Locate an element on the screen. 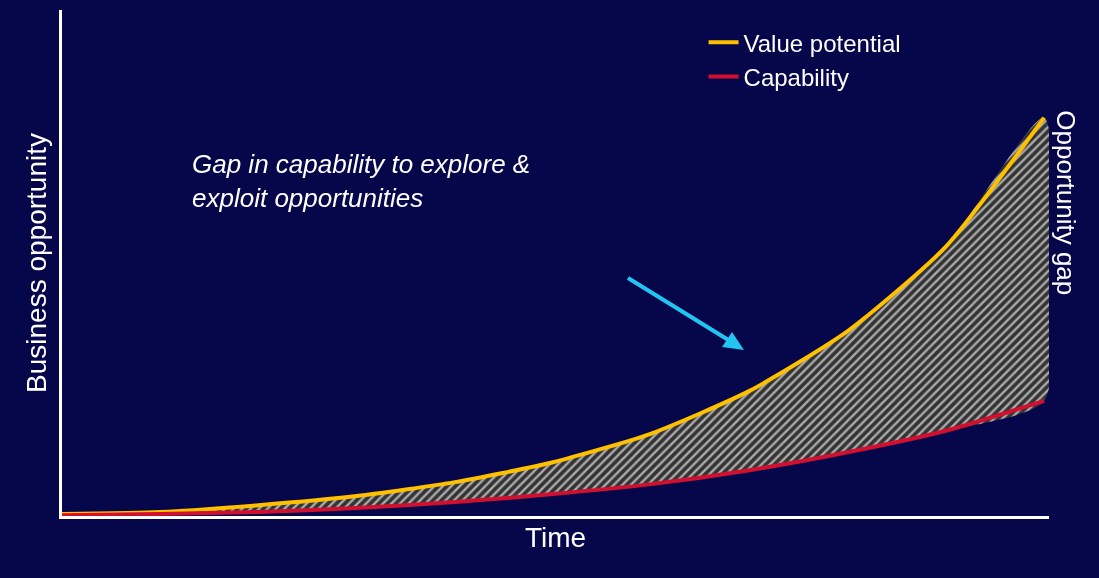 The width and height of the screenshot is (1099, 578). y-axis-title: Business opportunity is located at coordinates (36, 263).